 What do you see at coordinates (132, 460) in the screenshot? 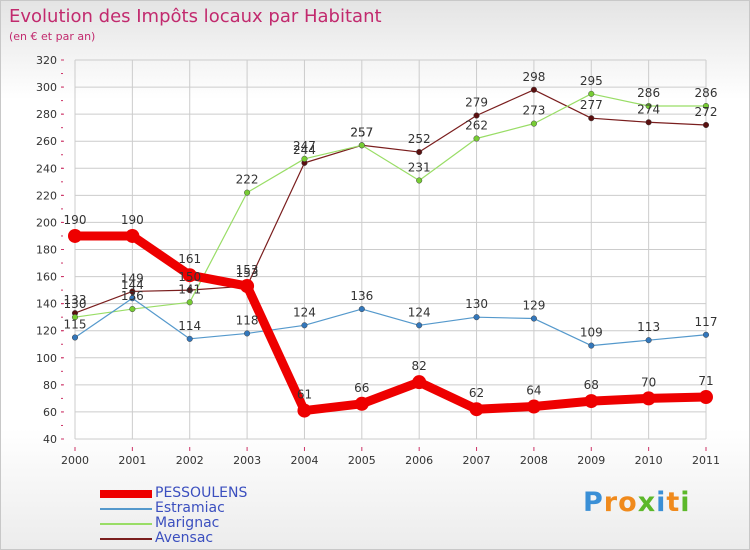
I see `x-tick-label: 2001` at bounding box center [132, 460].